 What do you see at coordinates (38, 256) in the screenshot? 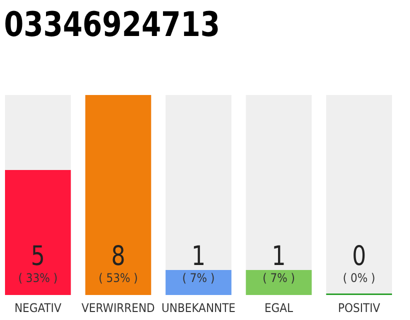
I see `data-label: 5` at bounding box center [38, 256].